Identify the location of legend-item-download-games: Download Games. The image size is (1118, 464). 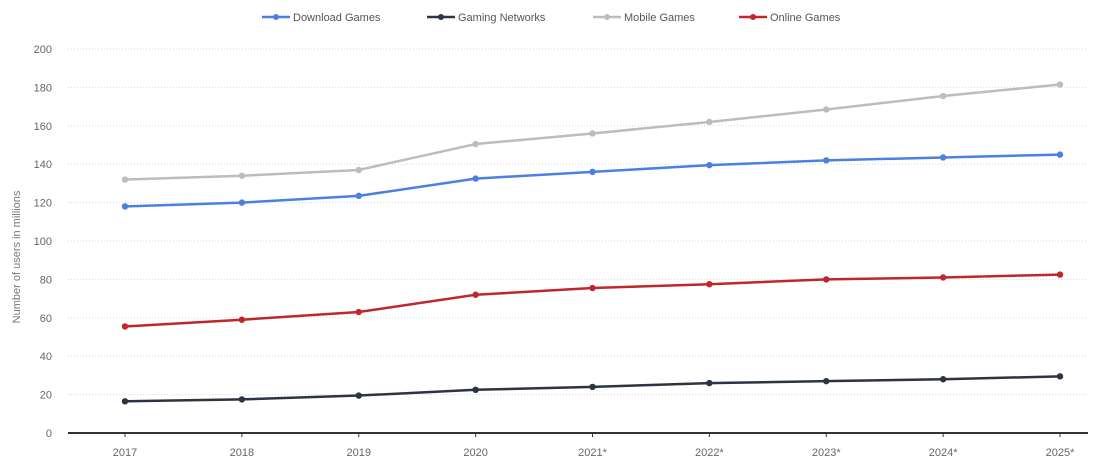
(321, 18).